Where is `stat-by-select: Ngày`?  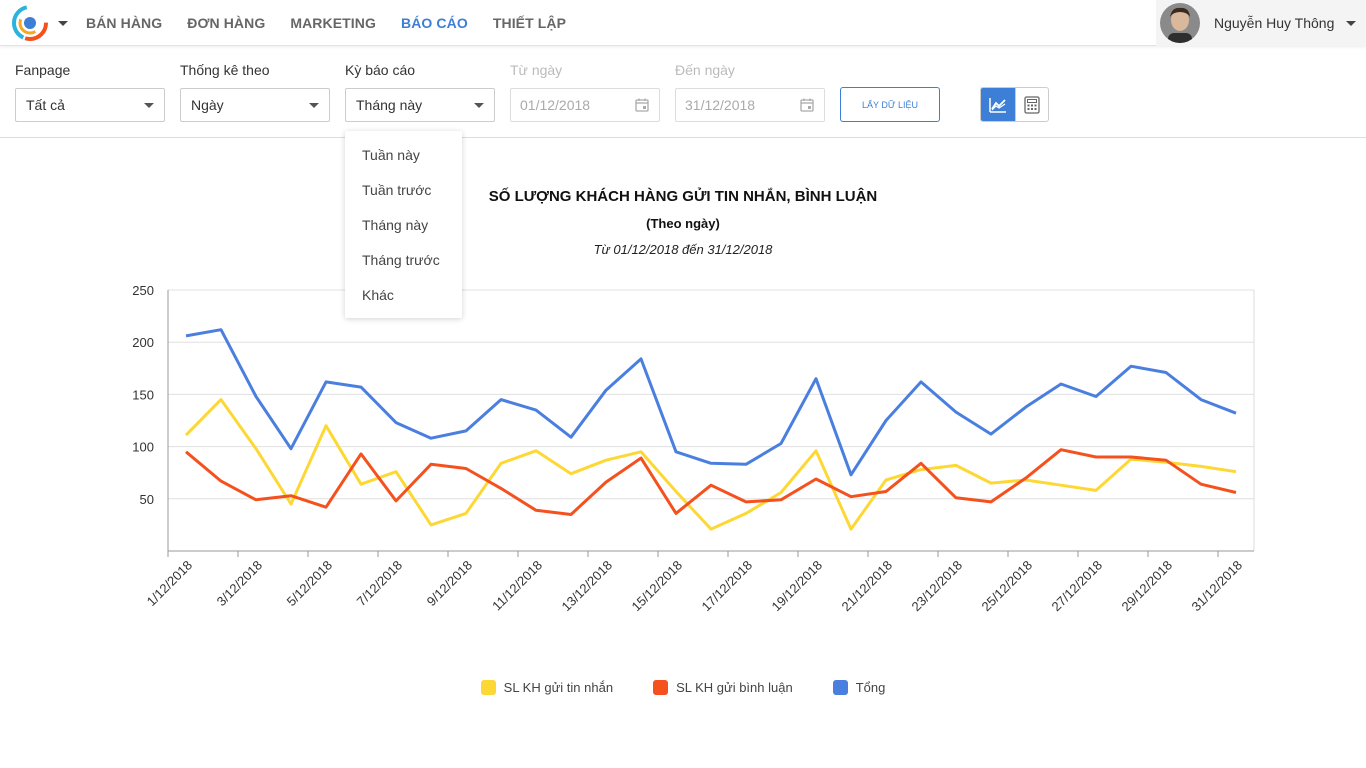
stat-by-select: Ngày is located at coordinates (255, 105).